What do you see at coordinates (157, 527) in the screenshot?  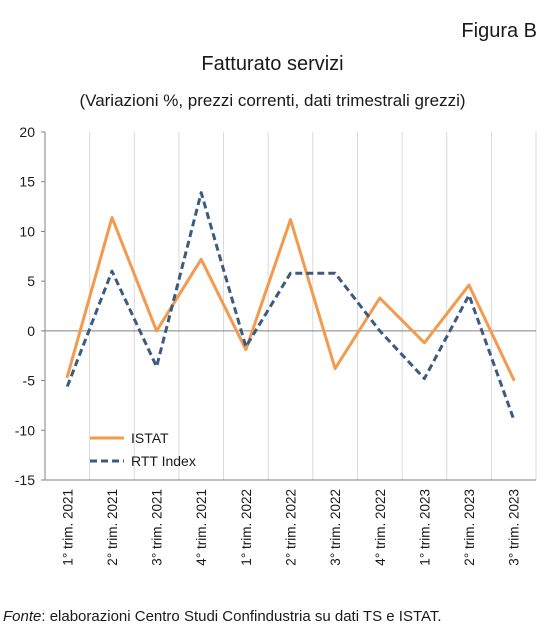 I see `x-tick-label: 3° trim. 2021` at bounding box center [157, 527].